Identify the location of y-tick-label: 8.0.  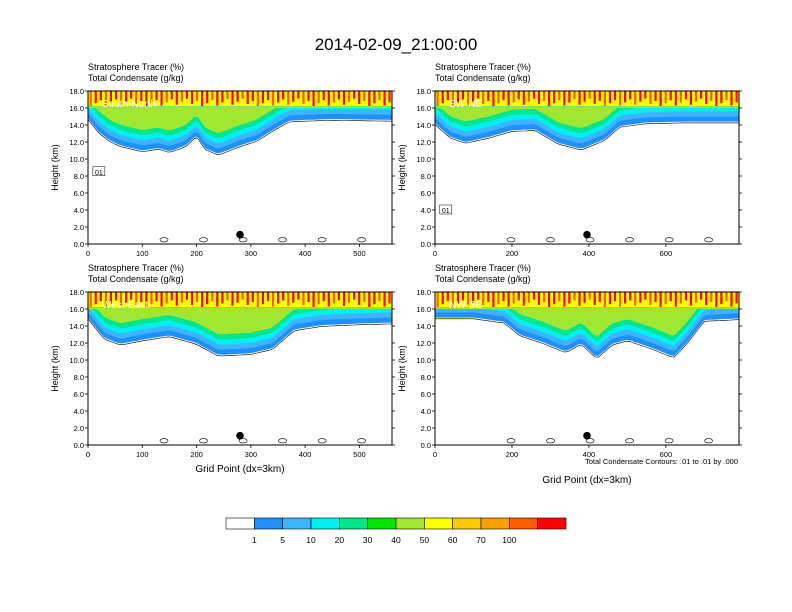
(426, 176).